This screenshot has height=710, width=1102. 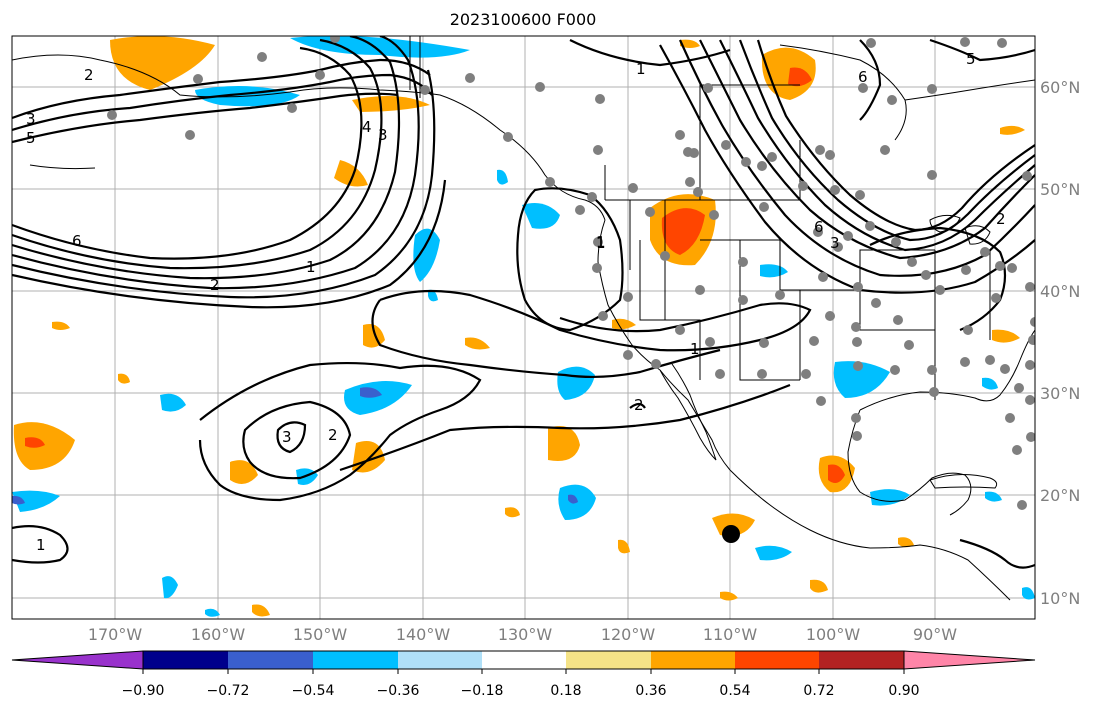 I want to click on colorbar-tick: −0.36, so click(x=398, y=691).